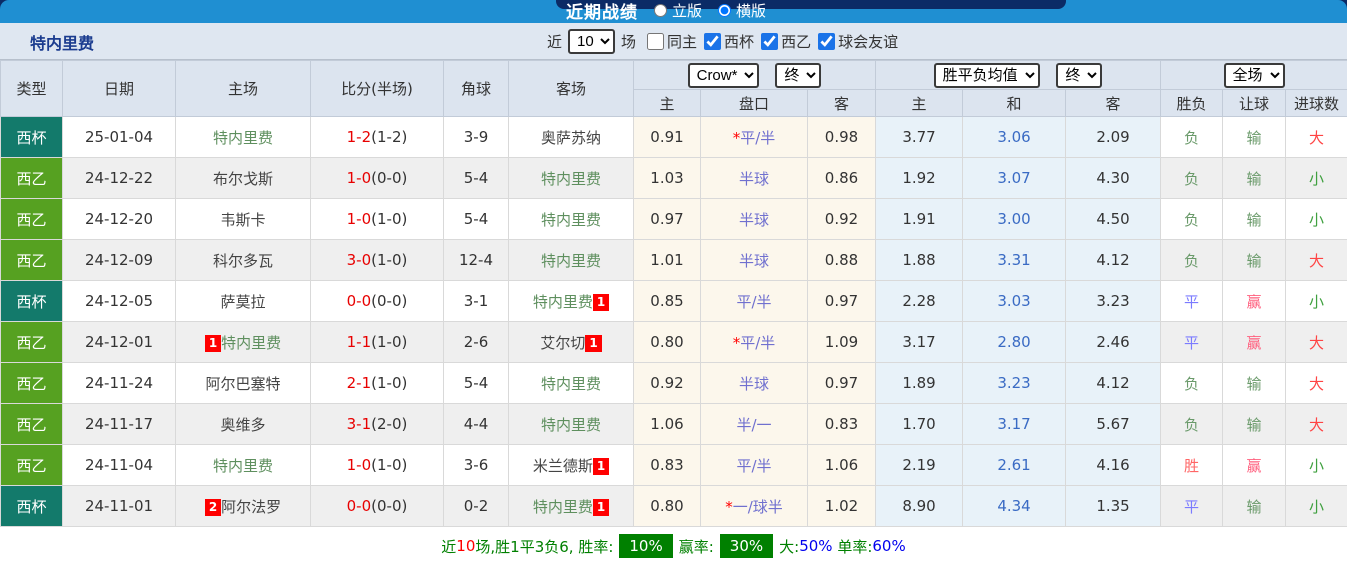  Describe the element at coordinates (919, 424) in the screenshot. I see `avg-odds-cell: 1.70` at that location.